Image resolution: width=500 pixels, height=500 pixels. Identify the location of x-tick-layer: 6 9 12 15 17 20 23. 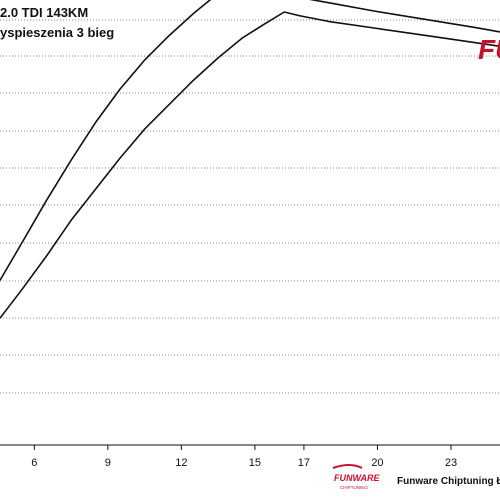
(244, 457).